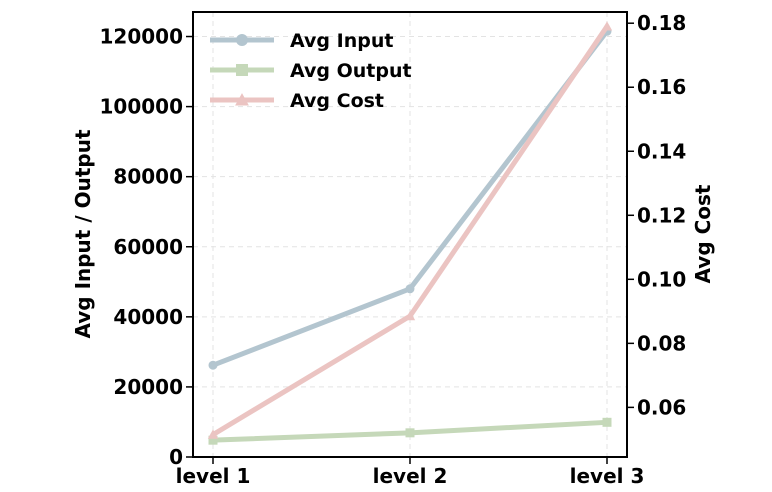 This screenshot has height=492, width=772. I want to click on legend-marker-avg-output, so click(242, 70).